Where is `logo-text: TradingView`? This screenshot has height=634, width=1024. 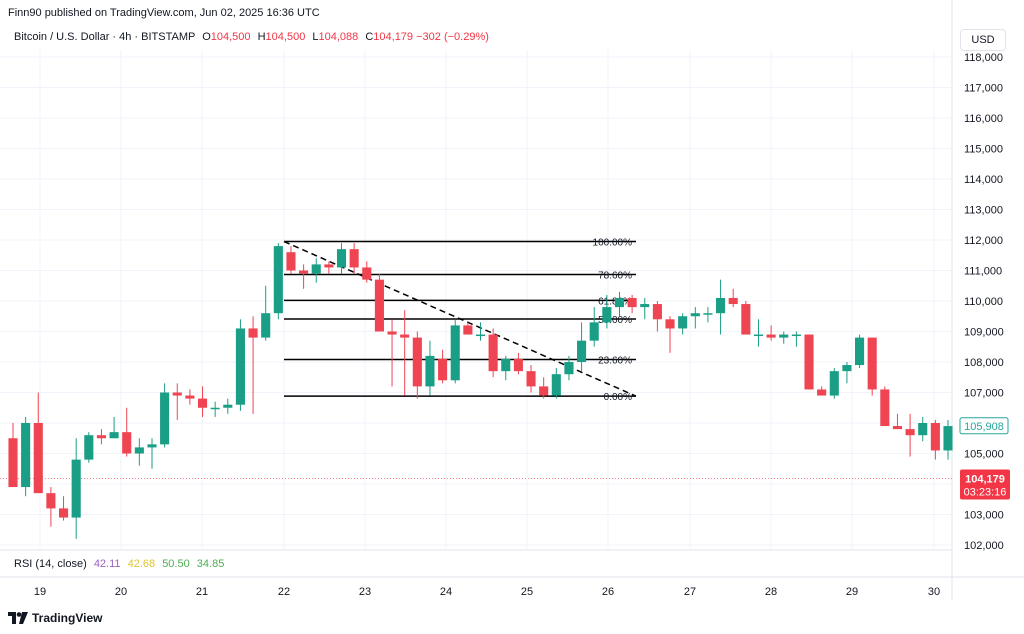
logo-text: TradingView is located at coordinates (67, 618).